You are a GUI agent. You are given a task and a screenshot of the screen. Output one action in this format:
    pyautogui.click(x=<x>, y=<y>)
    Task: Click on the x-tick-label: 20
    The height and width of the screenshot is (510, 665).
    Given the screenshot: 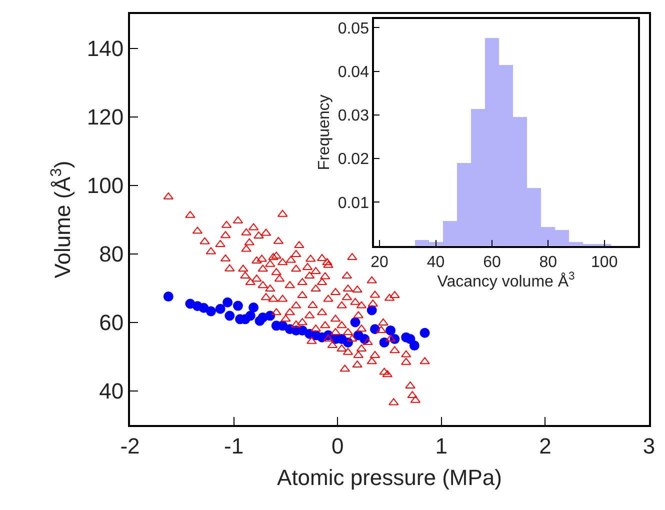 What is the action you would take?
    pyautogui.click(x=379, y=262)
    